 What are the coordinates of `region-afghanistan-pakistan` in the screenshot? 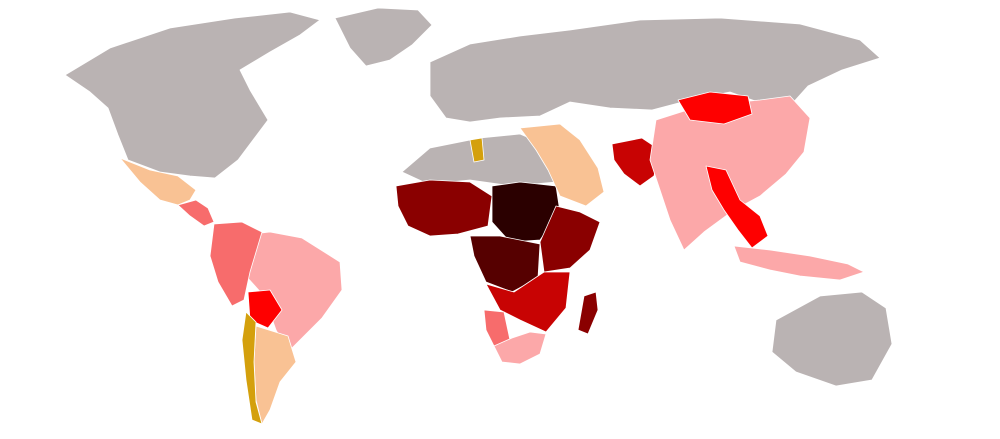 It's located at (636, 162).